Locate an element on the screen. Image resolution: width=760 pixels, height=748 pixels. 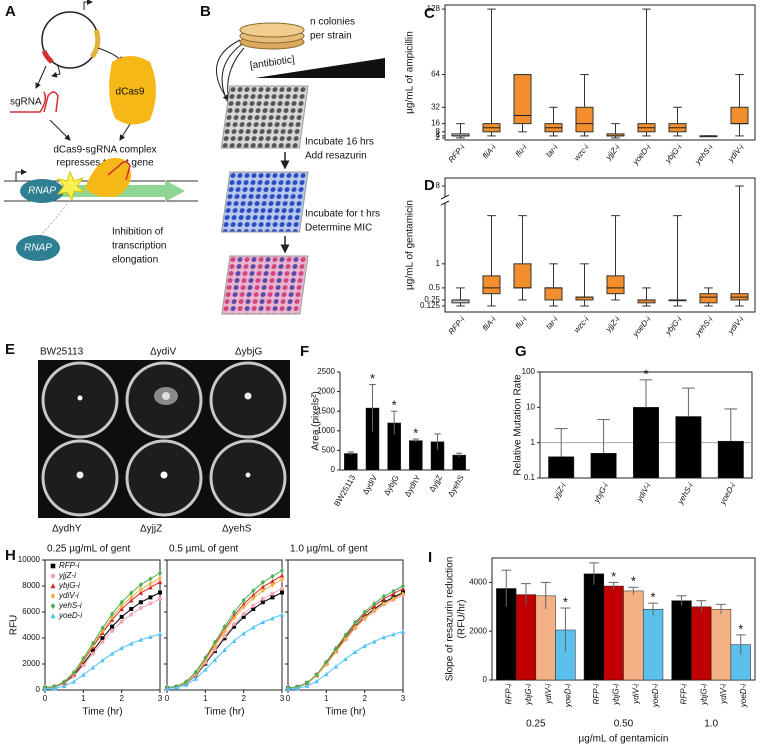
sgrna-label: sgRNA is located at coordinates (26, 102).